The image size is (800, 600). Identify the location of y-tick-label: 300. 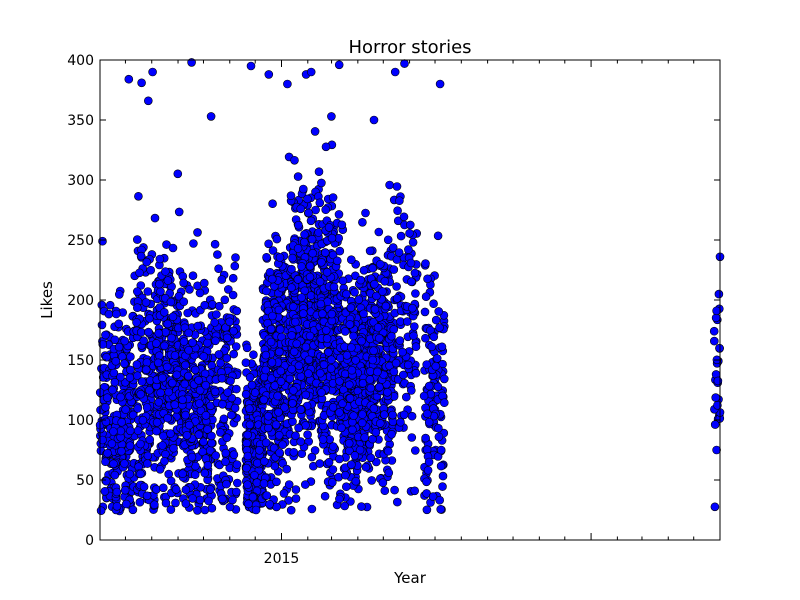
(80, 181).